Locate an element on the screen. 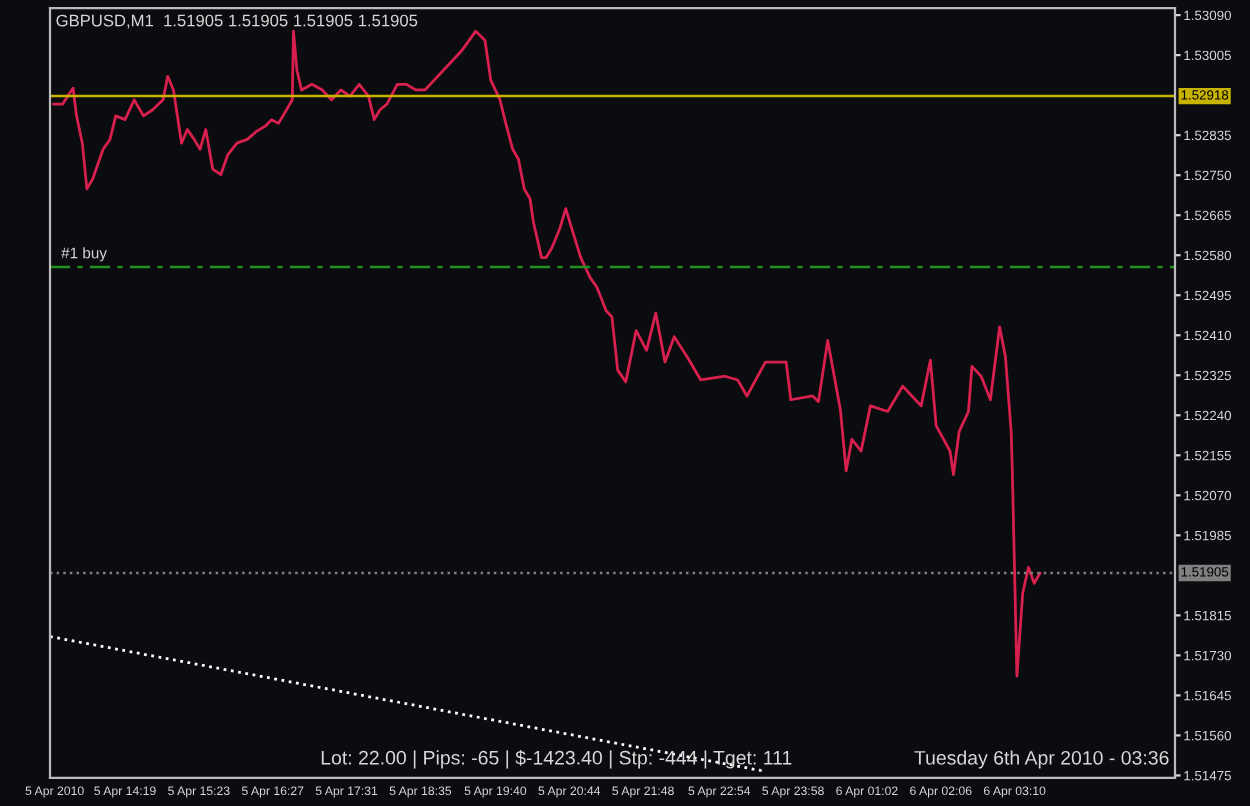 The width and height of the screenshot is (1250, 806). annotation: Lot: 22.00 | Pips: -65 | $-1423.40 | Stp: -444 | Tget: 111 is located at coordinates (556, 759).